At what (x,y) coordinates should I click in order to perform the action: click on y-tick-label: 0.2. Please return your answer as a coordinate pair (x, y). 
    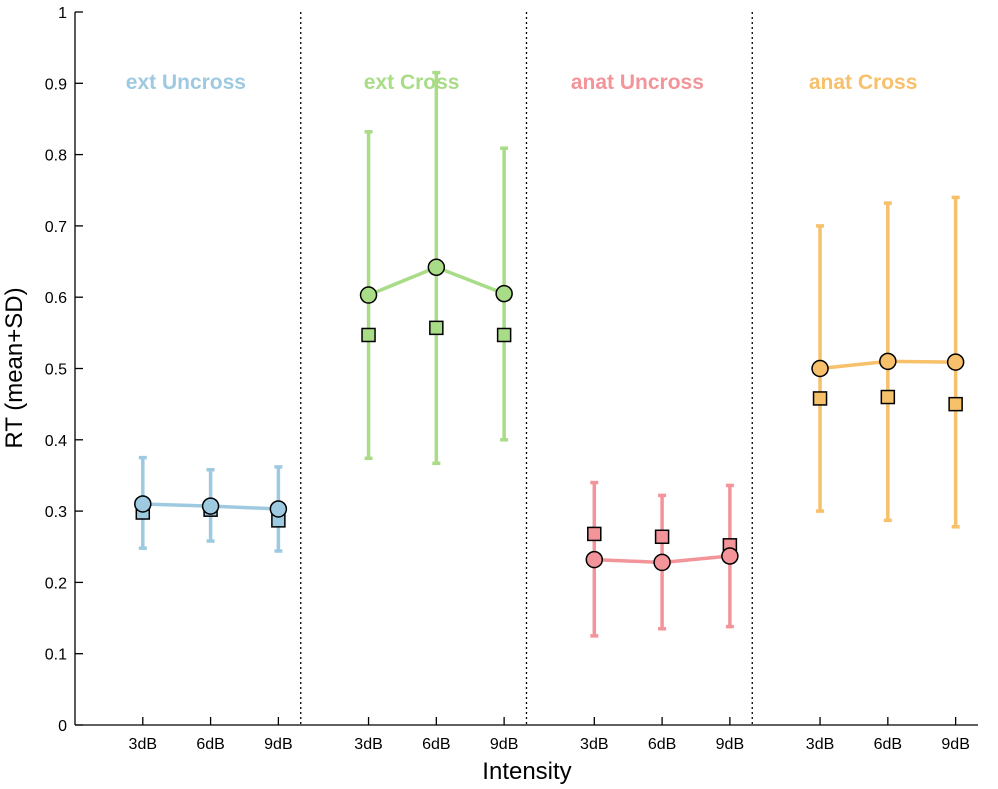
    Looking at the image, I should click on (56, 583).